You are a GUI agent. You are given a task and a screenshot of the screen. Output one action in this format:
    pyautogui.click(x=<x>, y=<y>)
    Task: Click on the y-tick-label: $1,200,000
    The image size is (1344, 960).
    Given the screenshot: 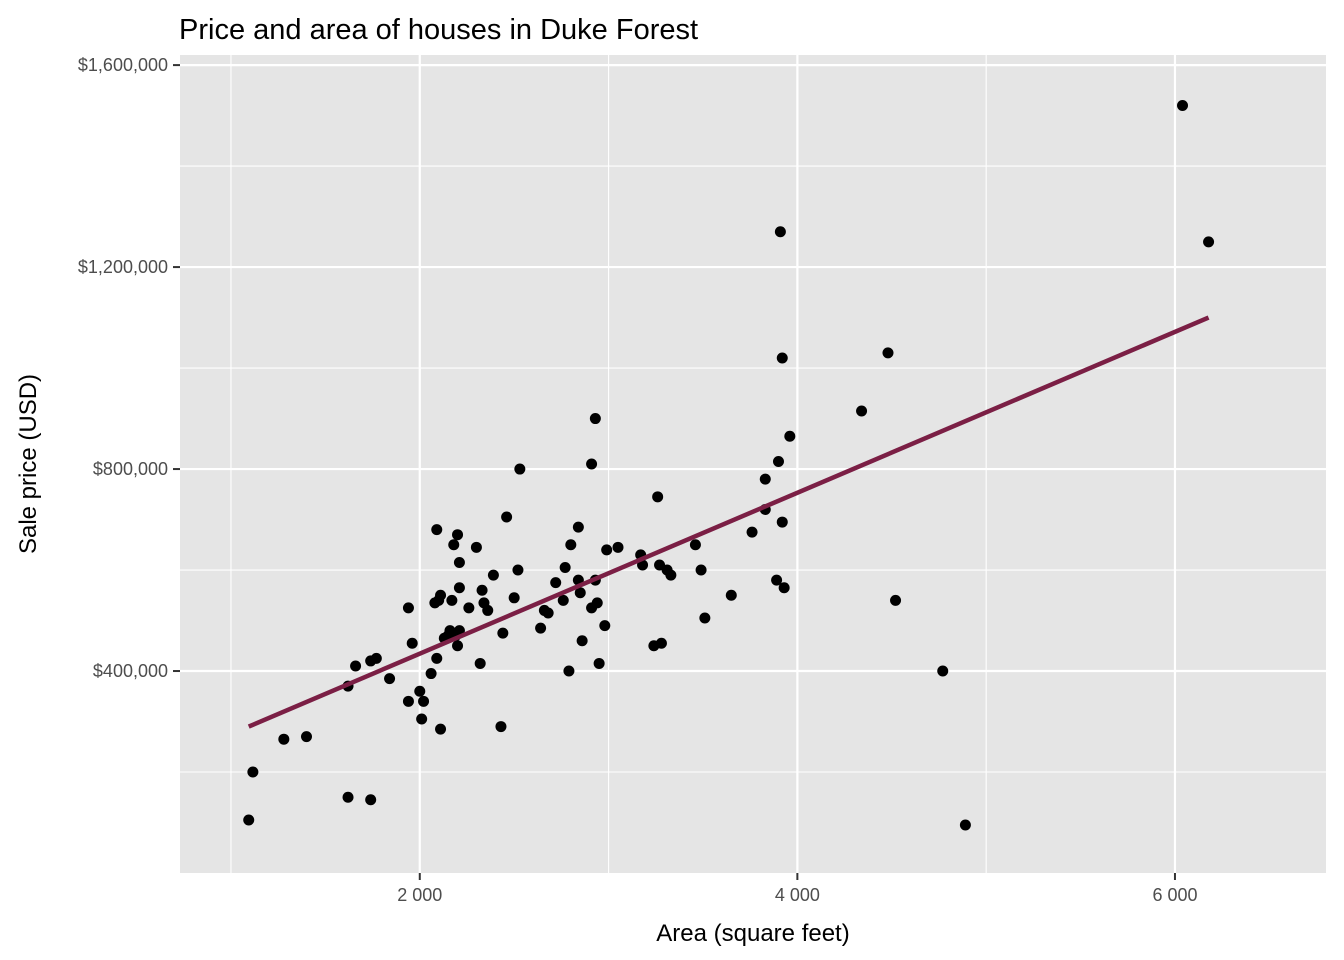 What is the action you would take?
    pyautogui.click(x=123, y=267)
    